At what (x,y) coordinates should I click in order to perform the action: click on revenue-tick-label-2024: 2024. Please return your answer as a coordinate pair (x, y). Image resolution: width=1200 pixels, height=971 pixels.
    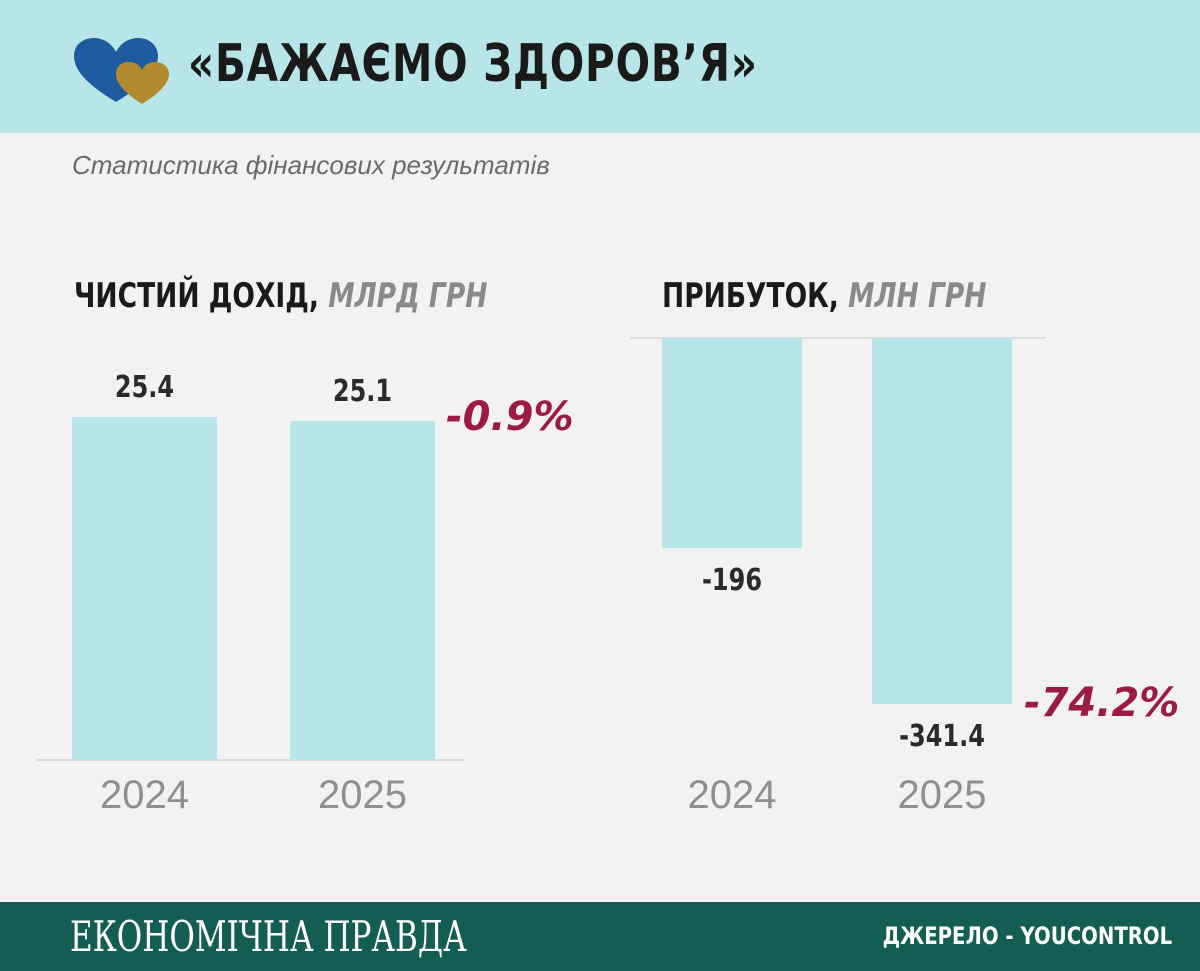
    Looking at the image, I should click on (144, 795).